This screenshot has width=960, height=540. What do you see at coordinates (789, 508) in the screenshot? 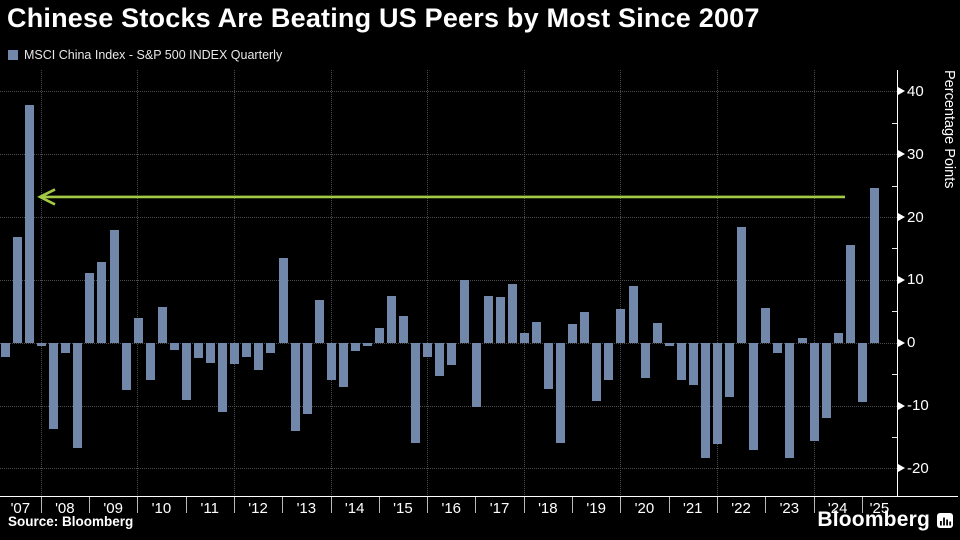
I see `x-tick-label: '23` at bounding box center [789, 508].